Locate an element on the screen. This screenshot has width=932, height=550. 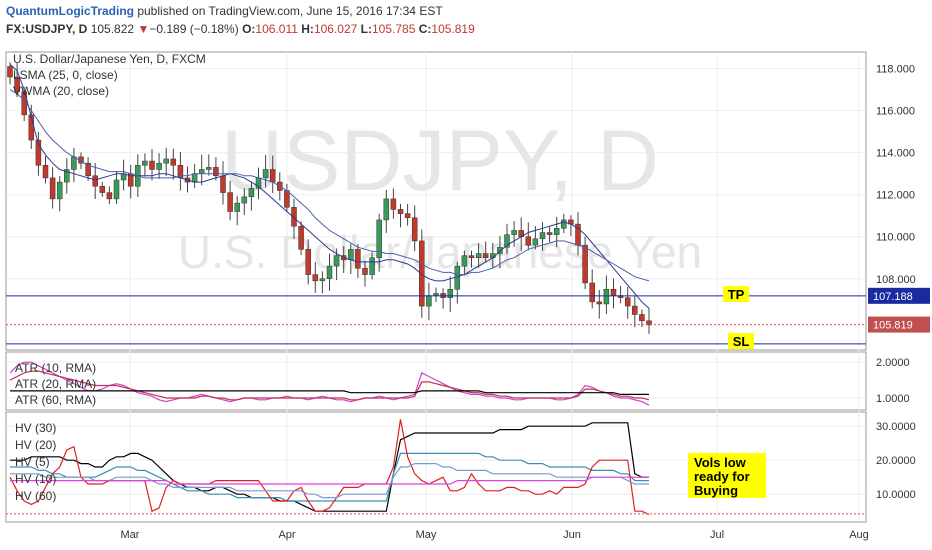
legend-hv10: HV (10) is located at coordinates (35, 479).